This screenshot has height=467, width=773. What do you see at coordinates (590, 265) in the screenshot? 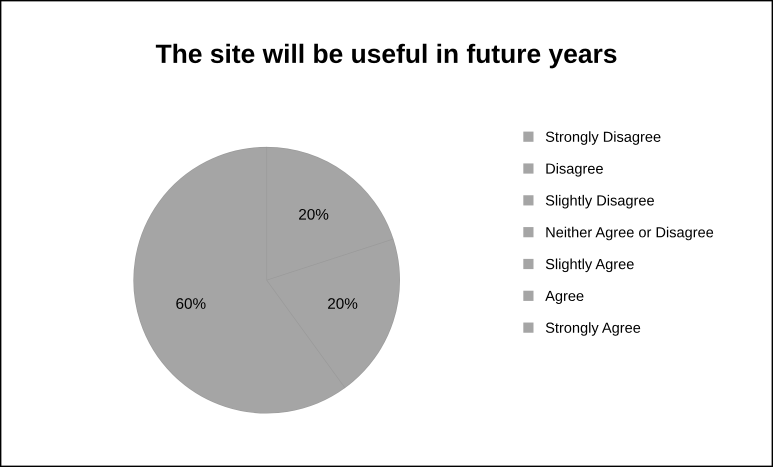
I see `legend-label: Slightly Agree` at bounding box center [590, 265].